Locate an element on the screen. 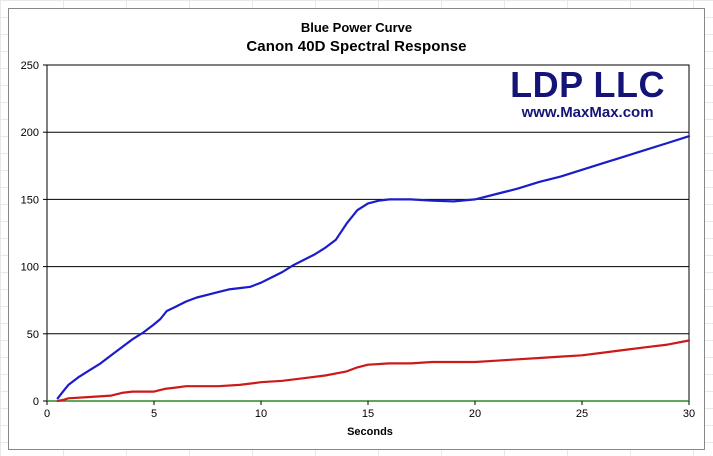  y-tick-label: 0 is located at coordinates (36, 402).